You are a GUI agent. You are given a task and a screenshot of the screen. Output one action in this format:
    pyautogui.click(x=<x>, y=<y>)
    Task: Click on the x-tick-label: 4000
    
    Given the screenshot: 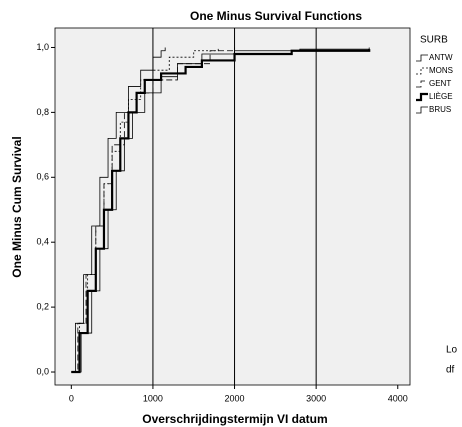 What is the action you would take?
    pyautogui.click(x=398, y=398)
    